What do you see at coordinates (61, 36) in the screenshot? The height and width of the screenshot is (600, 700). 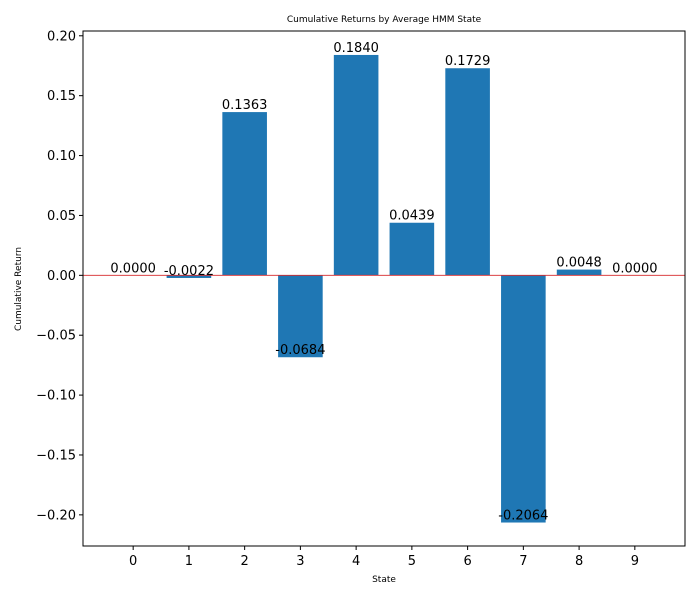 I see `y-tick-label: 0.20` at bounding box center [61, 36].